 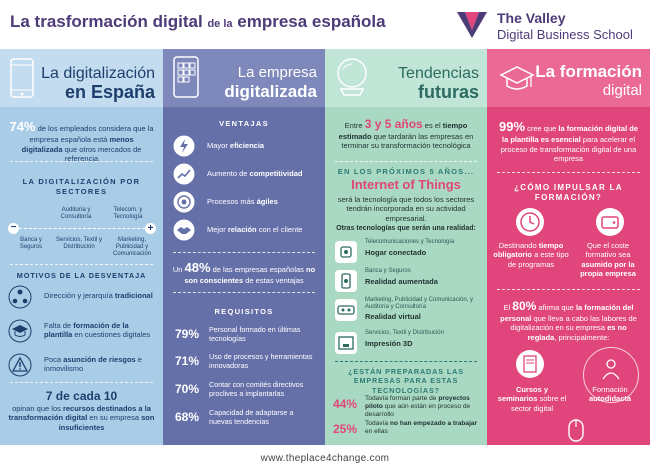 I want to click on requirements-title: REQUISITOS, so click(x=244, y=311).